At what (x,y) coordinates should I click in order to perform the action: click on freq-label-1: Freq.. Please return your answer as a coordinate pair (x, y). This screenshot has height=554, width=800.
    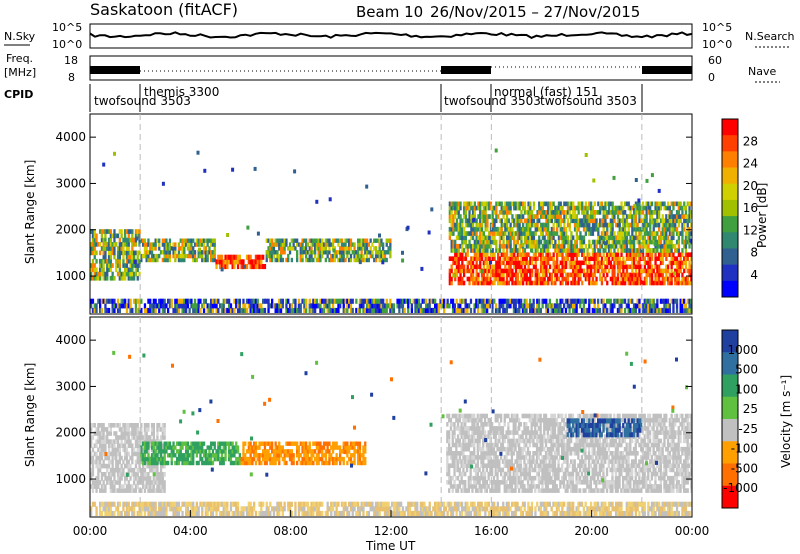
    Looking at the image, I should click on (19, 58).